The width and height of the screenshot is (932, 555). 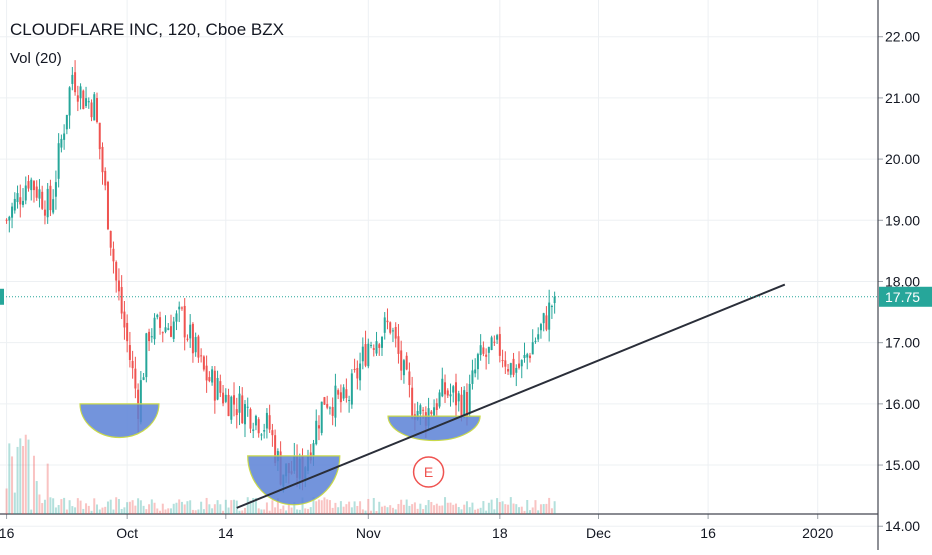 I want to click on x-axis-tick-label: 18, so click(x=500, y=533).